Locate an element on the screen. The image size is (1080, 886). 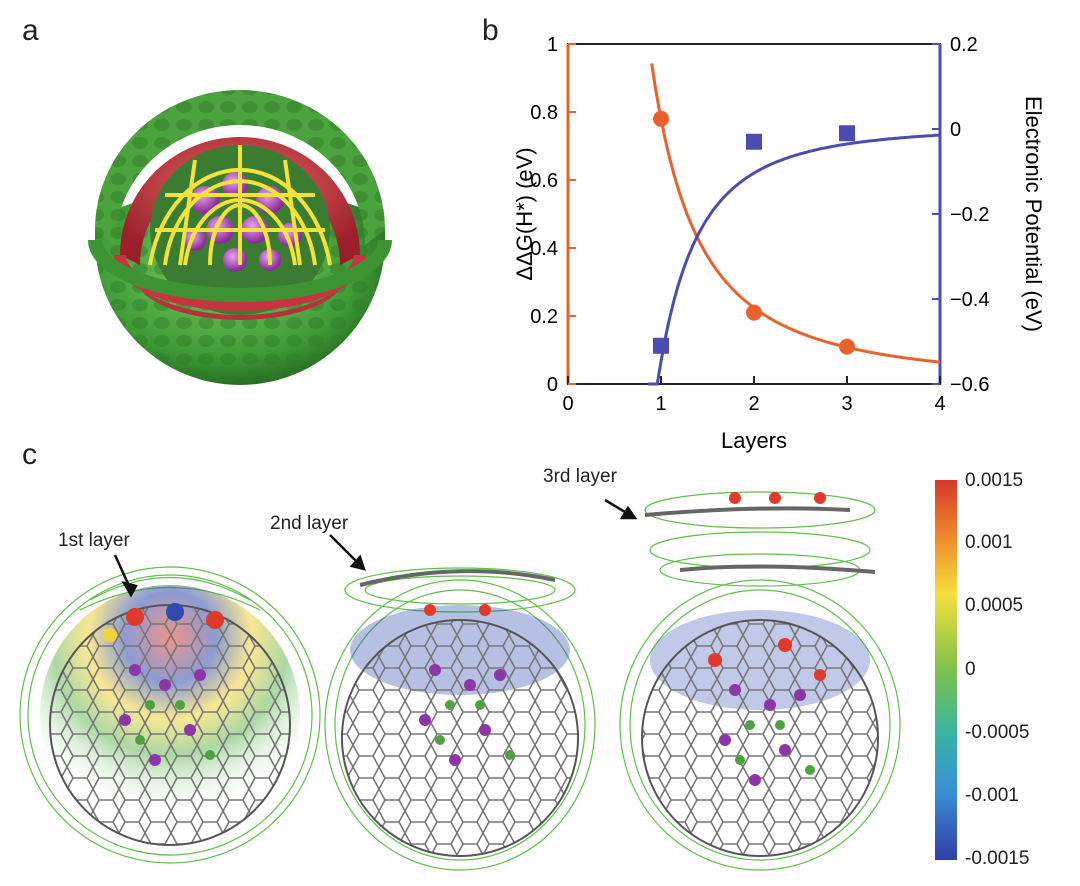
x-tick-label: 0 is located at coordinates (567, 404).